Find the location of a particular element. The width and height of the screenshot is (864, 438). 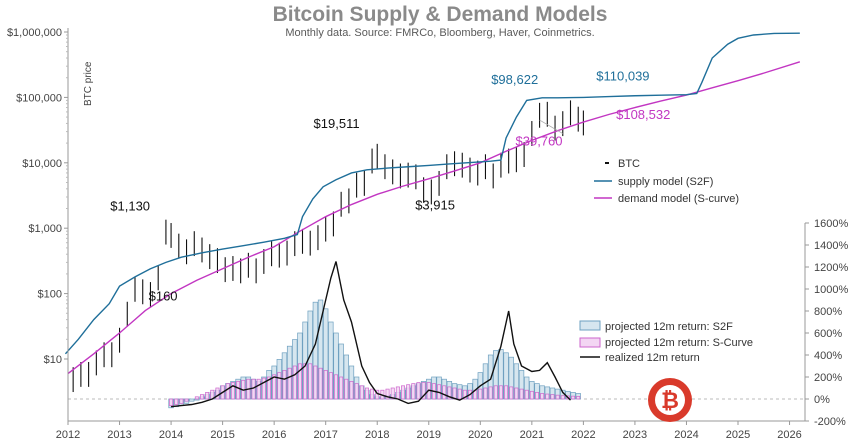

x-tick-label: 2024 is located at coordinates (686, 433).